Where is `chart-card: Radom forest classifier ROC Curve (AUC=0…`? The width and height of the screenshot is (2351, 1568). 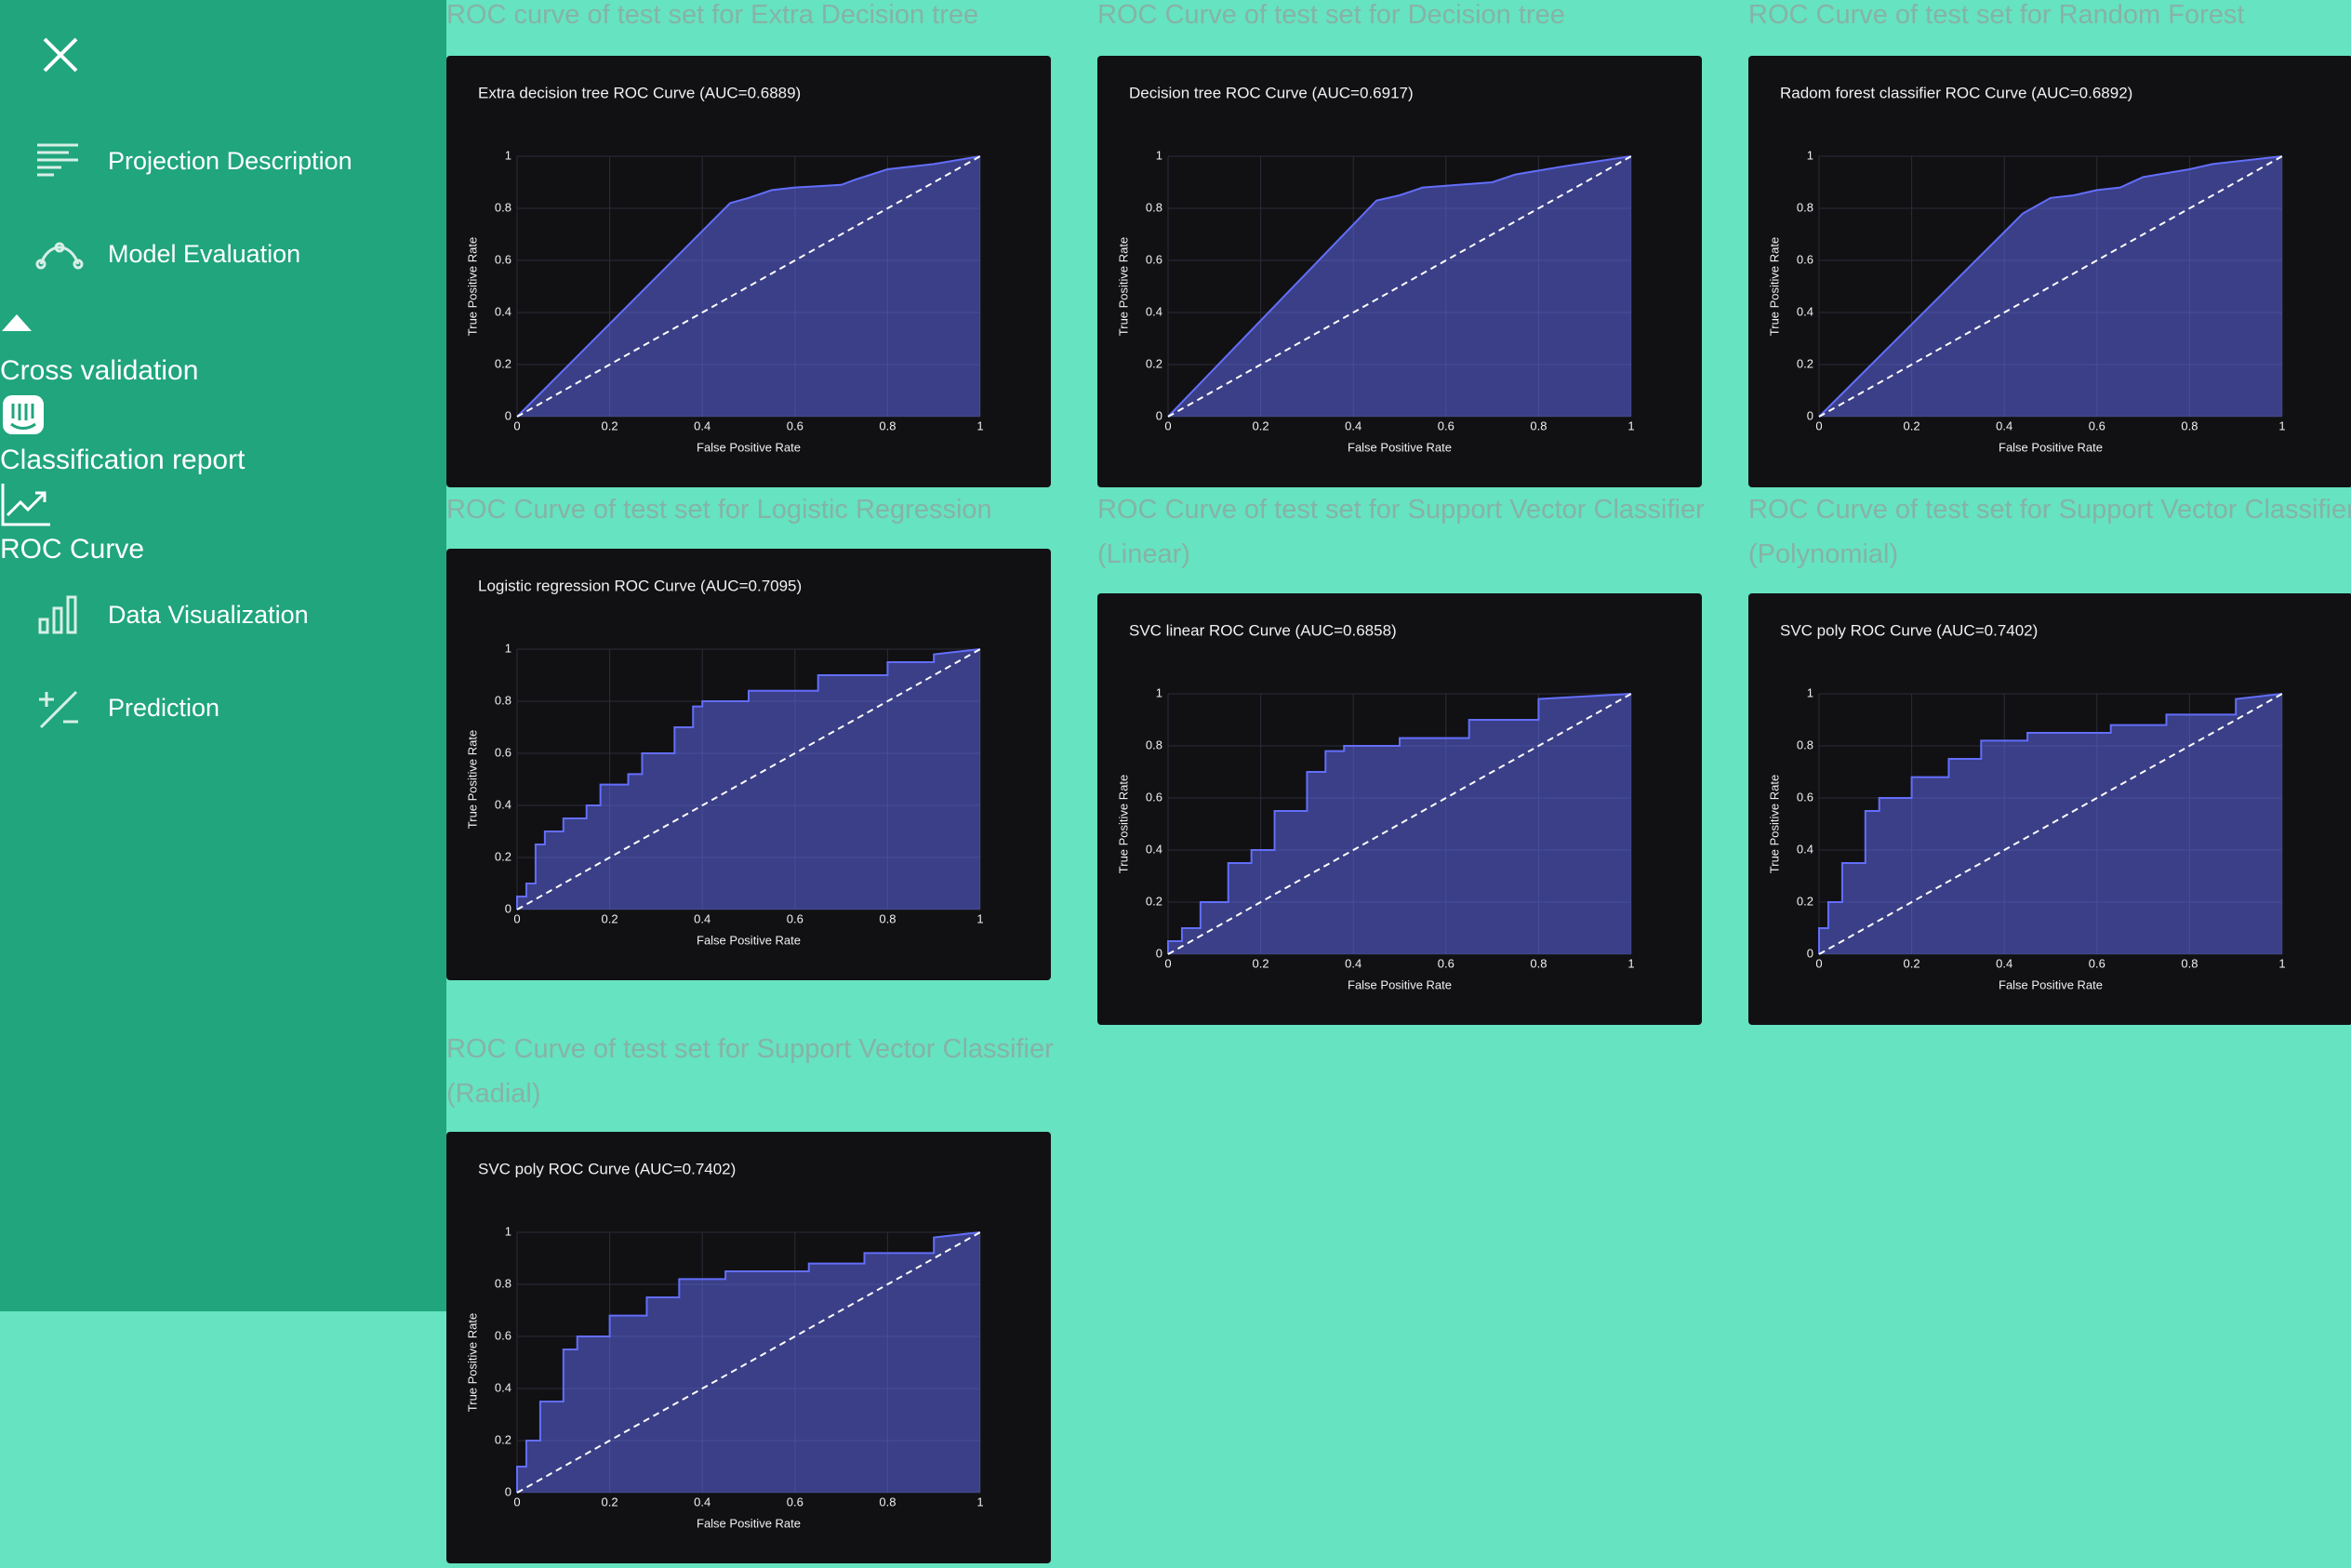 chart-card: Radom forest classifier ROC Curve (AUC=0… is located at coordinates (2049, 271).